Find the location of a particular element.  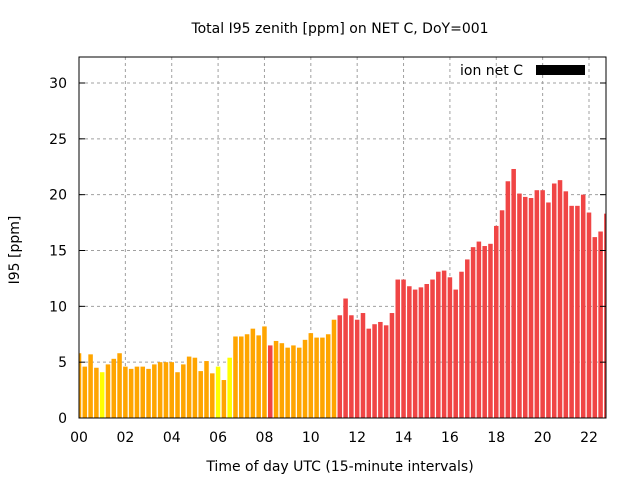

x-tick-label: 22 is located at coordinates (589, 438).